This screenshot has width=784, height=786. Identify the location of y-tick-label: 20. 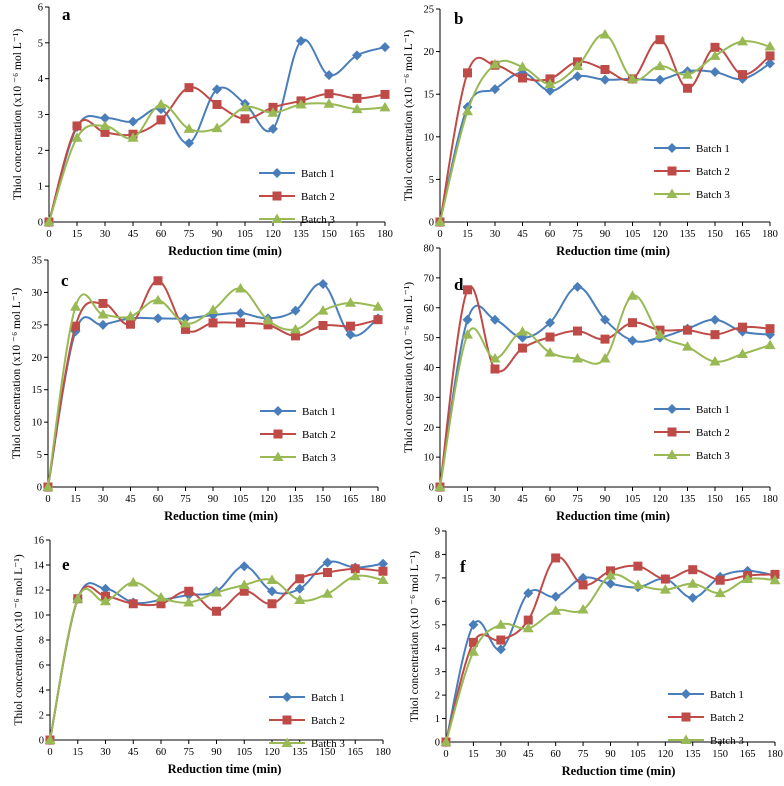
(429, 428).